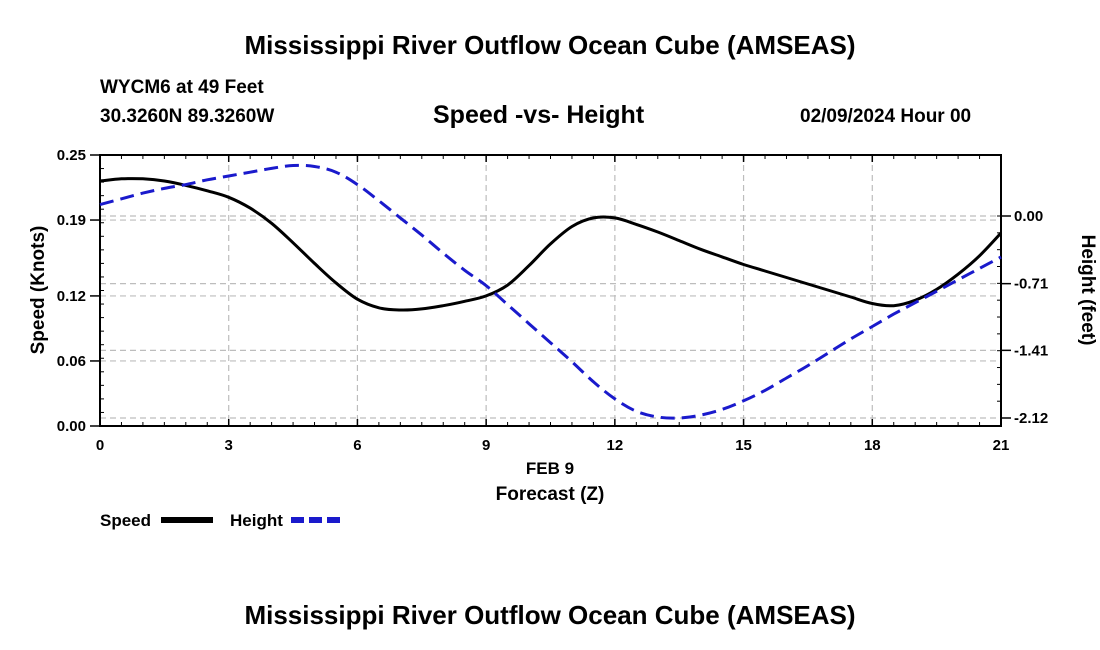  Describe the element at coordinates (1087, 290) in the screenshot. I see `y2-axis-title: Height (feet)` at that location.